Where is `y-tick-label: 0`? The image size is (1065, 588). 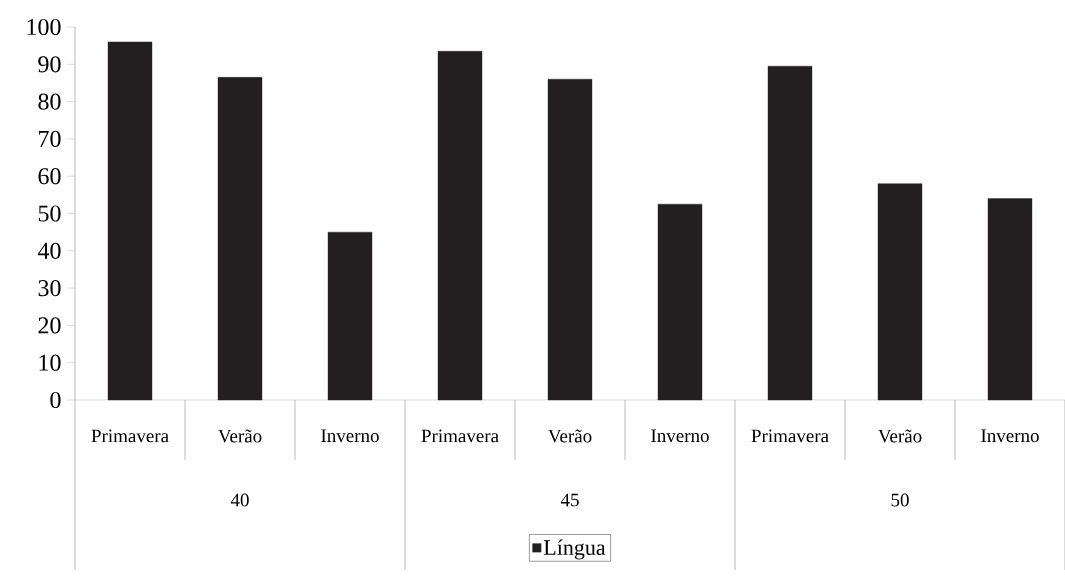
y-tick-label: 0 is located at coordinates (55, 400).